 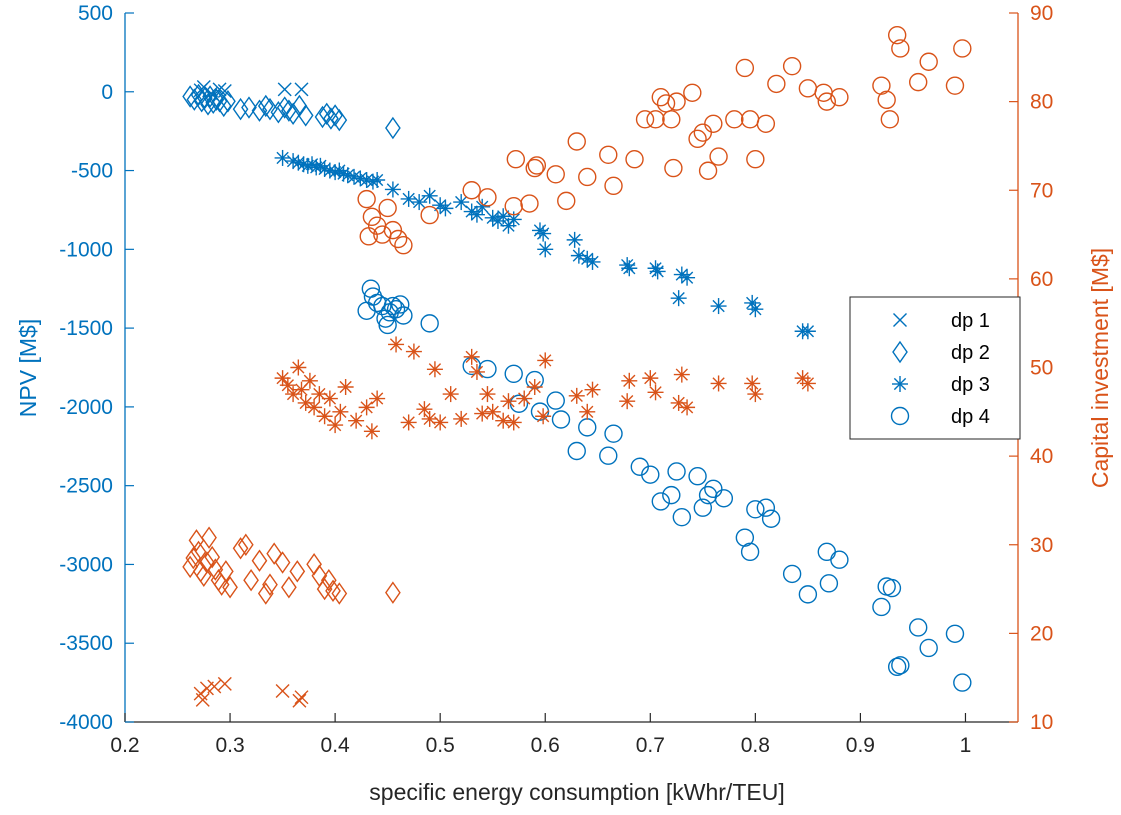 What do you see at coordinates (545, 244) in the screenshot?
I see `series-dp3-left` at bounding box center [545, 244].